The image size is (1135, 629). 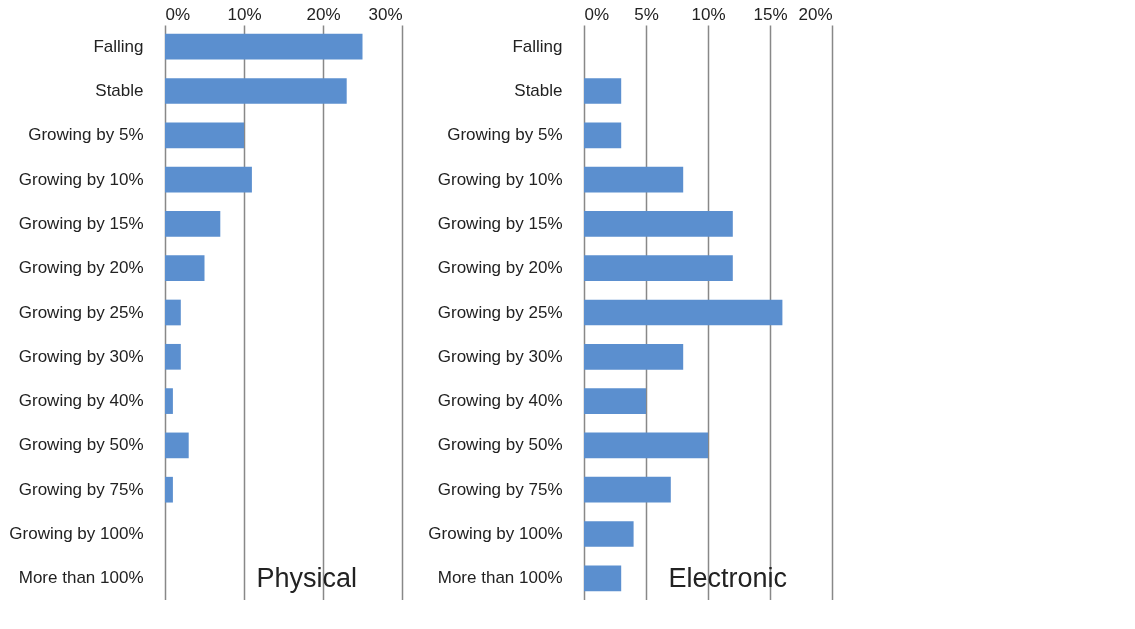 I want to click on x-tick-label: 30%, so click(x=385, y=14).